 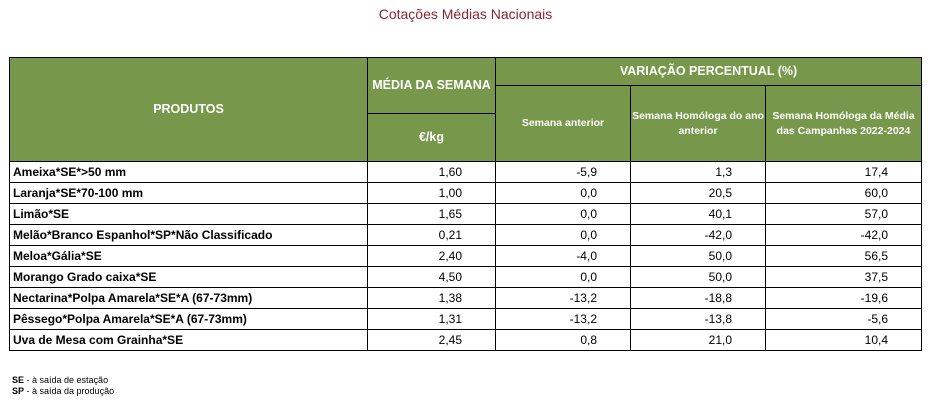 What do you see at coordinates (698, 298) in the screenshot?
I see `row-homologa: -18,8` at bounding box center [698, 298].